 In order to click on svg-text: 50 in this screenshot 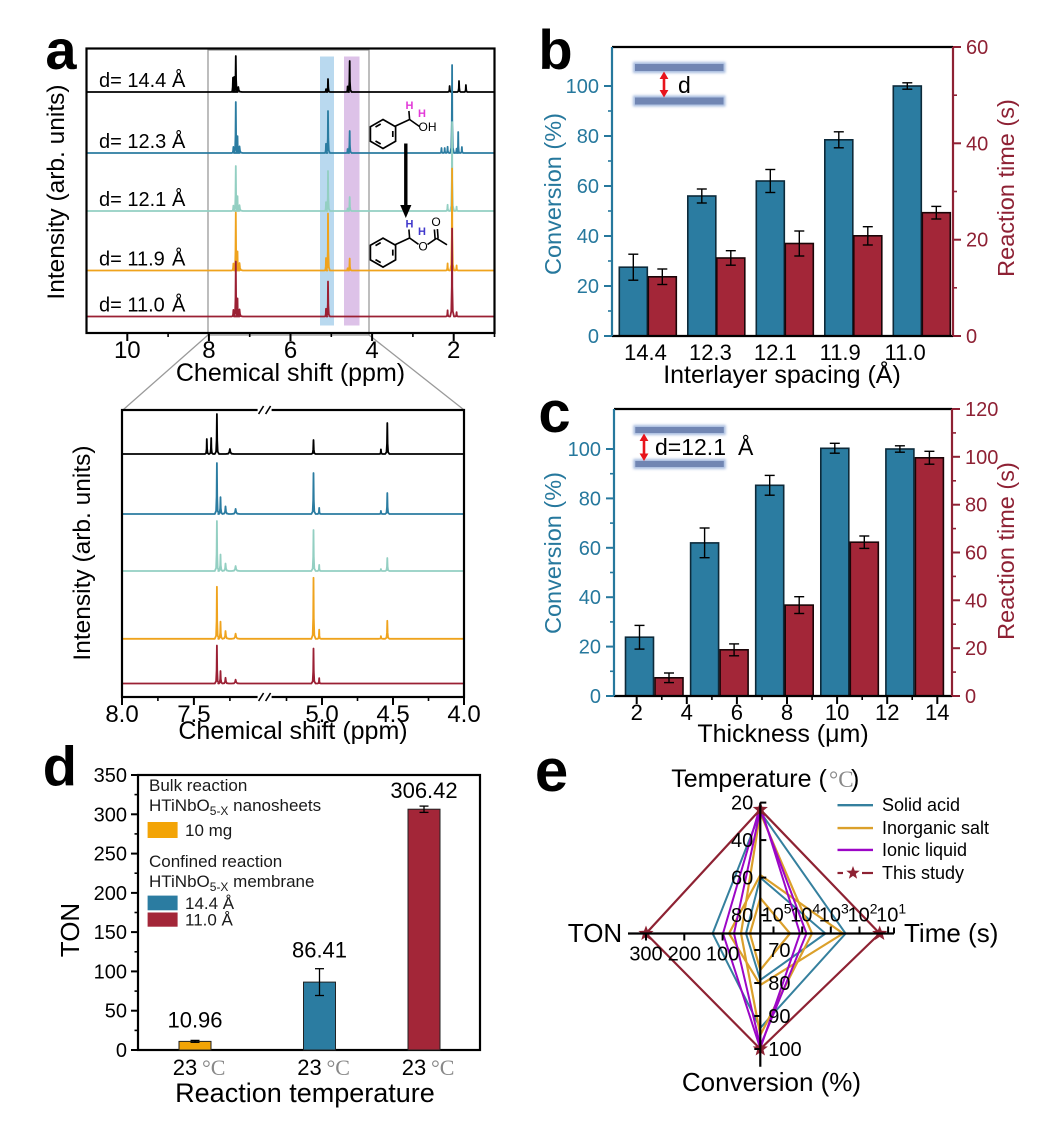, I will do `click(116, 1012)`.